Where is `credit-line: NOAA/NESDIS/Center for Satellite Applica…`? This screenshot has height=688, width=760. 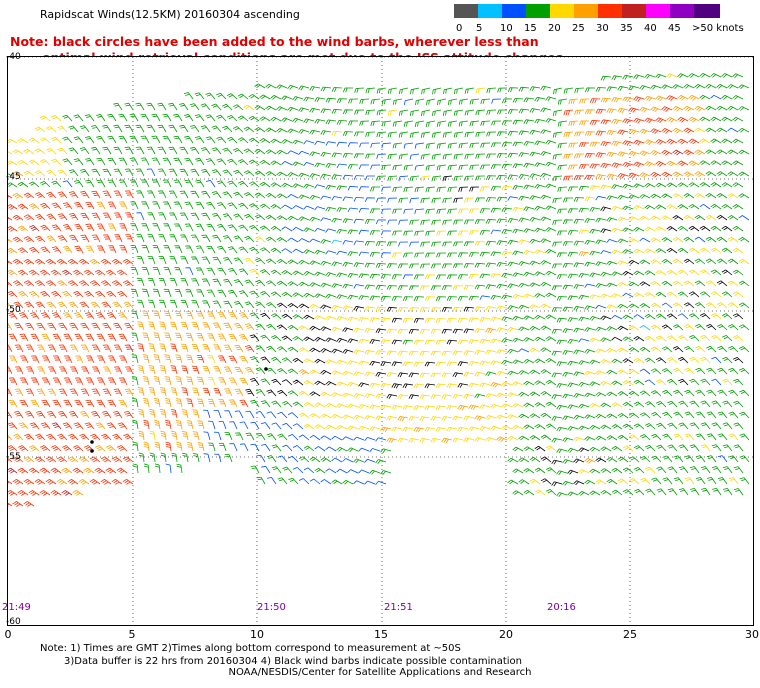
credit-line: NOAA/NESDIS/Center for Satellite Applica… is located at coordinates (380, 672).